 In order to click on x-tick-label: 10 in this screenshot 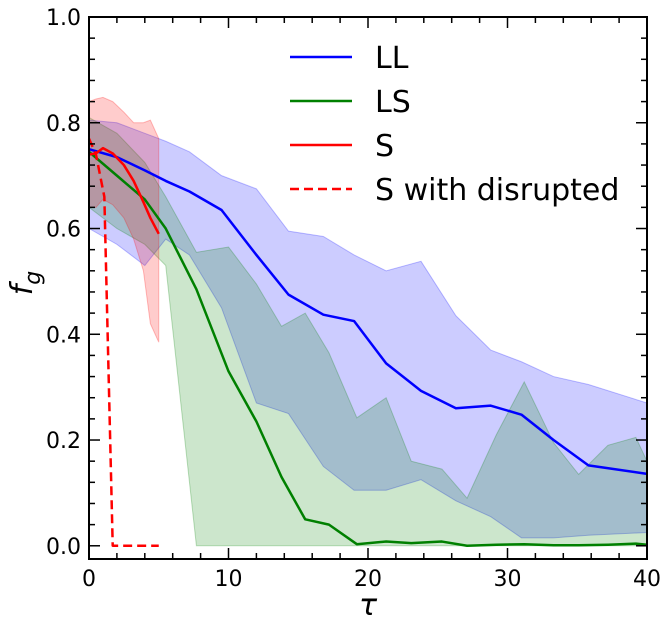, I will do `click(229, 579)`.